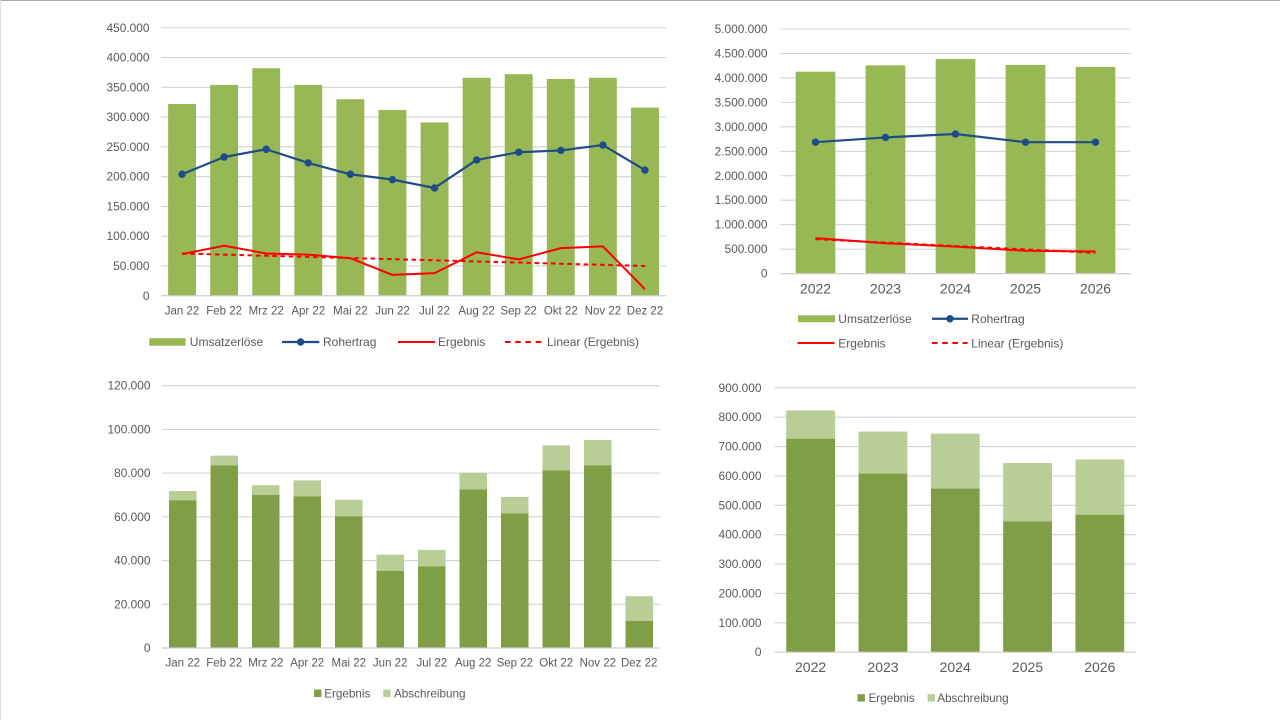  Describe the element at coordinates (129, 386) in the screenshot. I see `svg-text: 120.000` at that location.